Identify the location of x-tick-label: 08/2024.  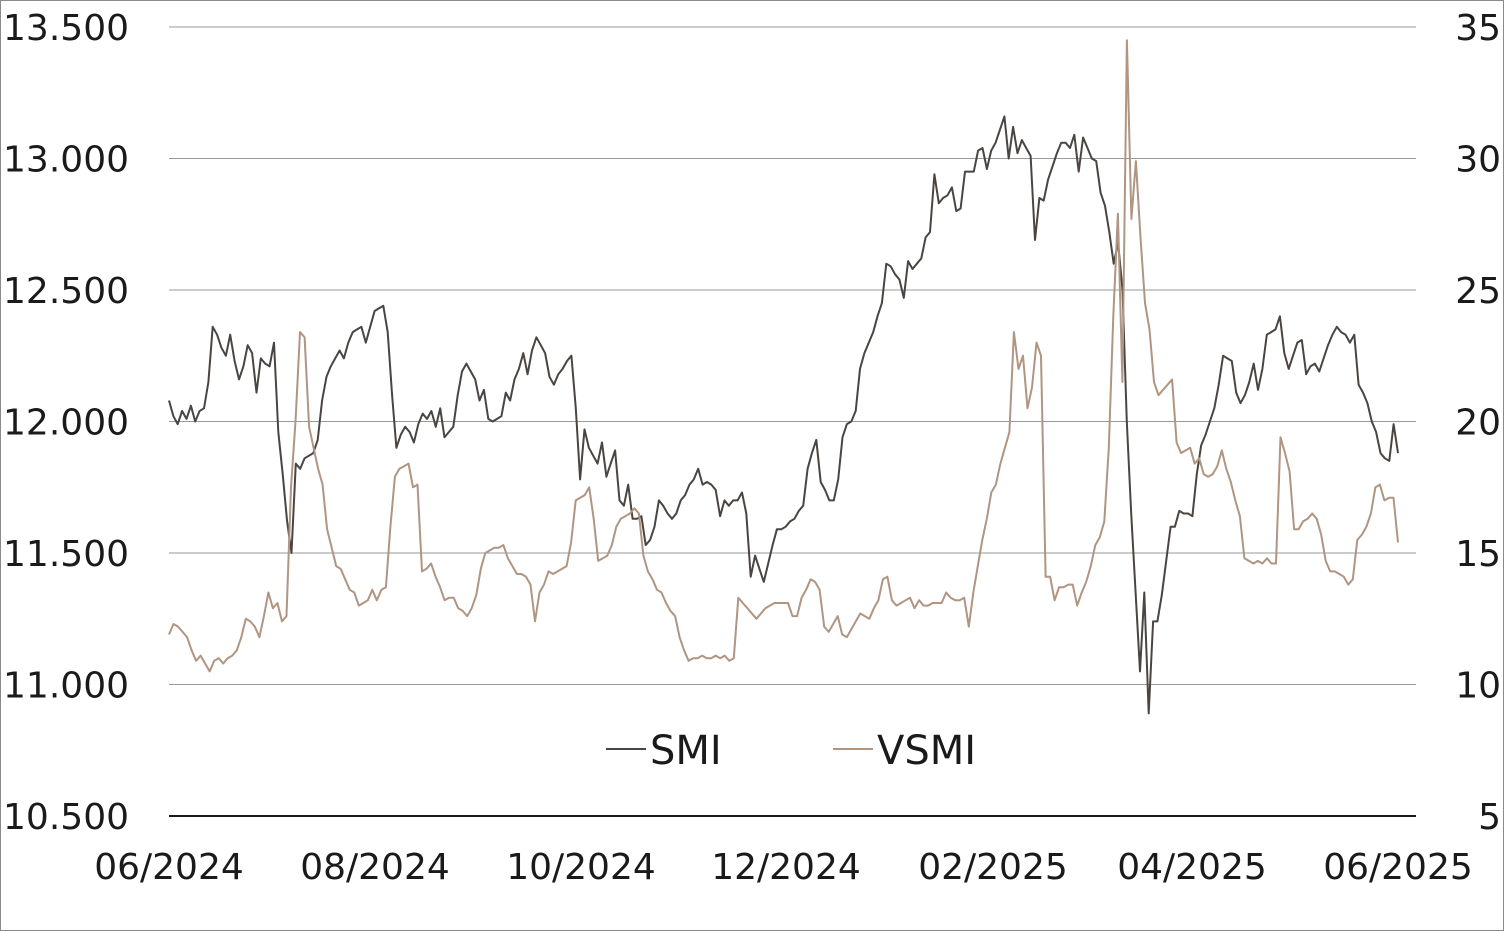
(375, 867).